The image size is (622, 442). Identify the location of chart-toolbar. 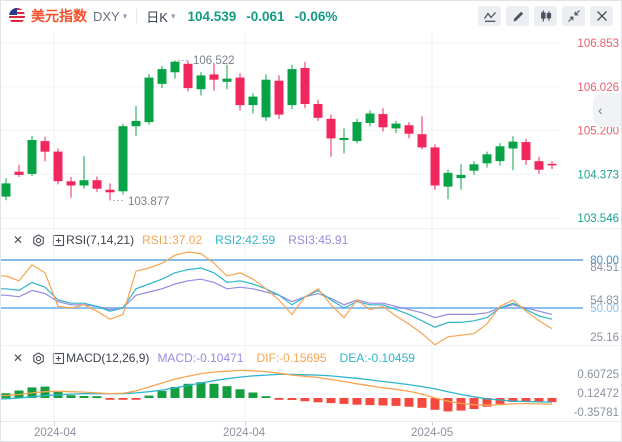
(545, 16).